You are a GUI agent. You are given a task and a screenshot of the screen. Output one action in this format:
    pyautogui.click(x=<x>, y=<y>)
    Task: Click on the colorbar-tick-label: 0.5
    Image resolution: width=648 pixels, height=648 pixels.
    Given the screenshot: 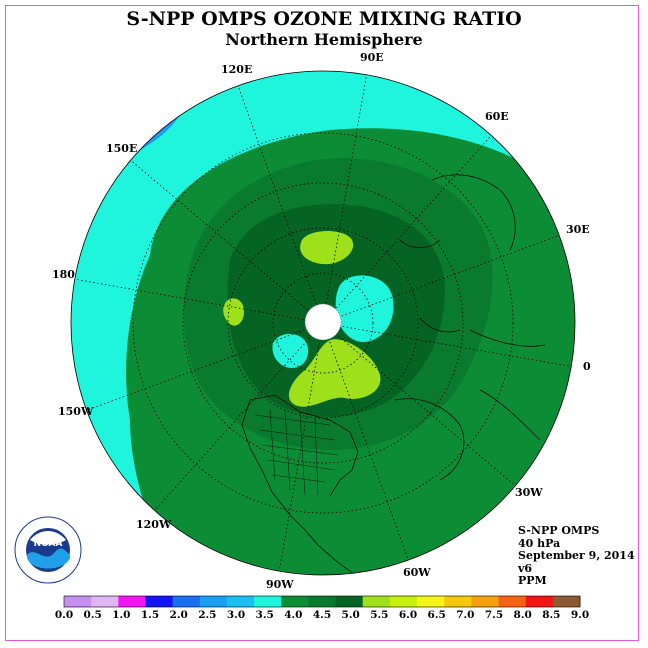 What is the action you would take?
    pyautogui.click(x=92, y=615)
    